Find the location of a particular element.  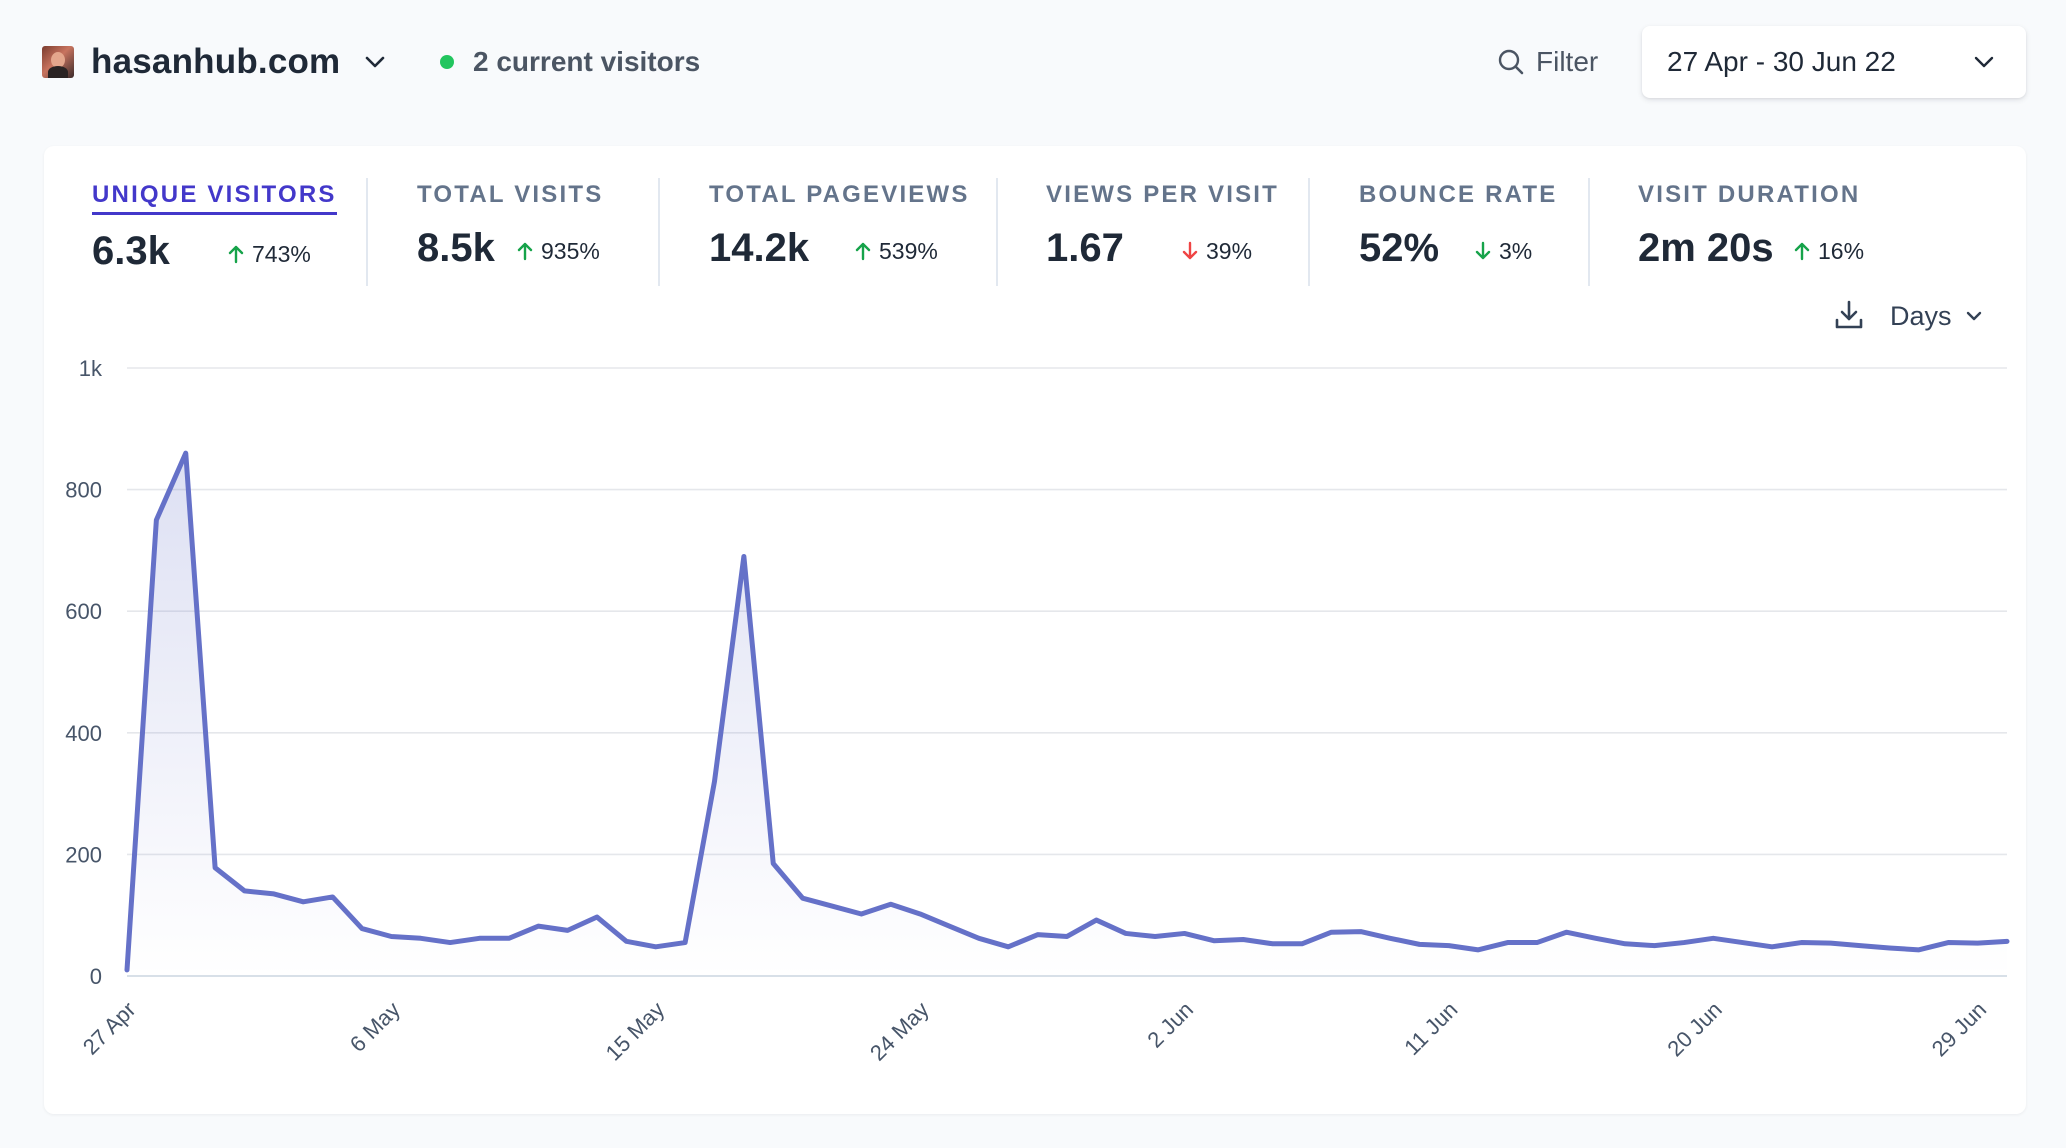

filter-button: Filter is located at coordinates (1547, 62).